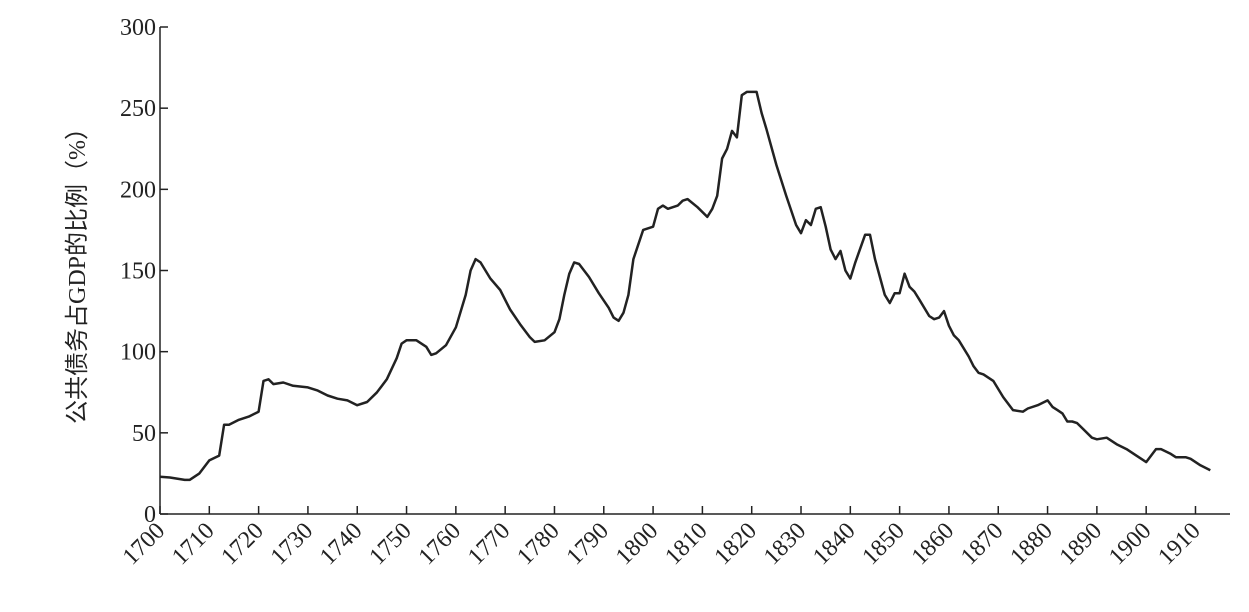 The image size is (1249, 612). What do you see at coordinates (686, 544) in the screenshot?
I see `x-tick-label: 1810` at bounding box center [686, 544].